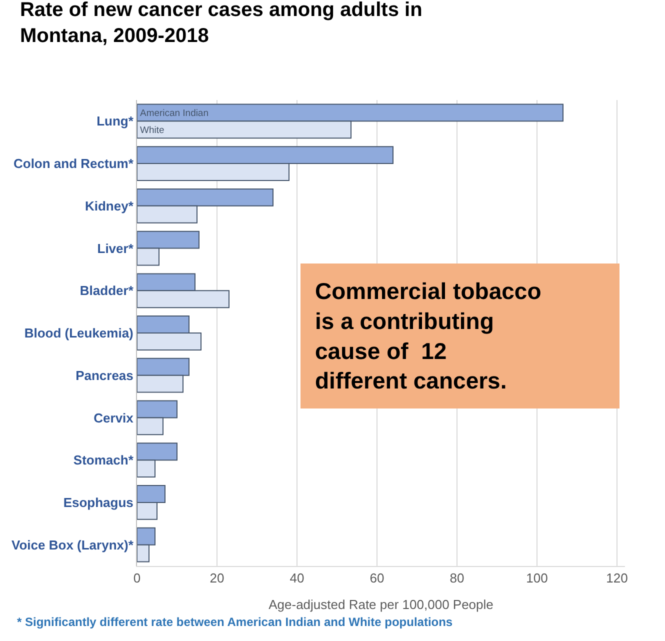 This screenshot has width=665, height=641. What do you see at coordinates (174, 113) in the screenshot?
I see `series-label: American Indian` at bounding box center [174, 113].